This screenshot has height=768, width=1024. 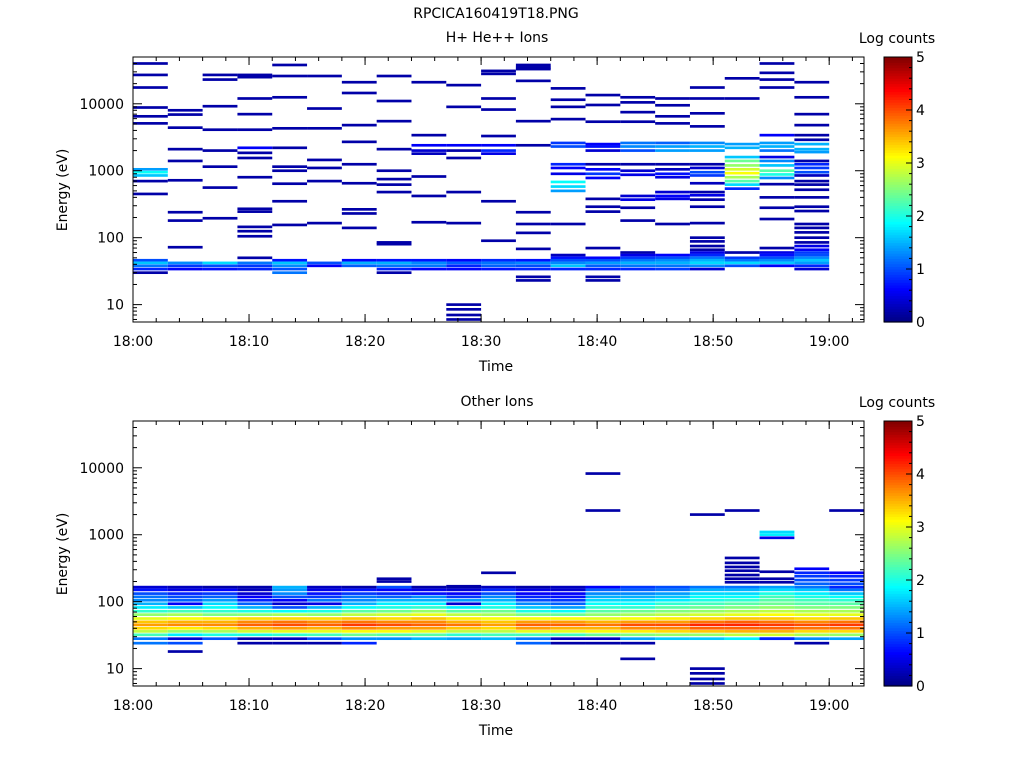 I want to click on panel-title: H+ He++ Ions, so click(x=497, y=38).